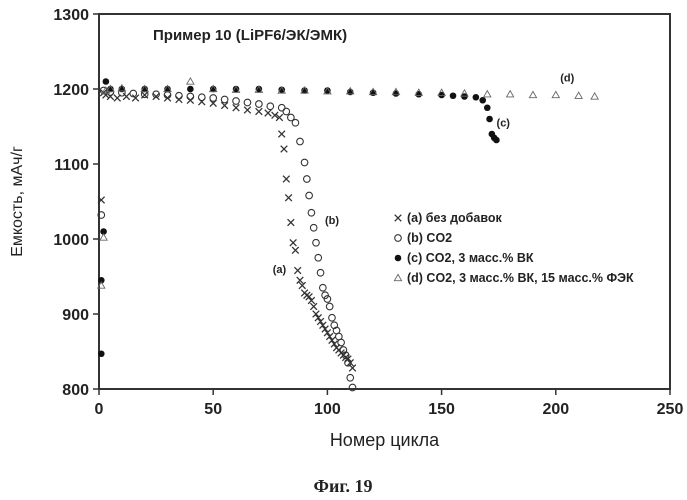 Image resolution: width=687 pixels, height=500 pixels. What do you see at coordinates (99, 409) in the screenshot?
I see `x-tick-label: 0` at bounding box center [99, 409].